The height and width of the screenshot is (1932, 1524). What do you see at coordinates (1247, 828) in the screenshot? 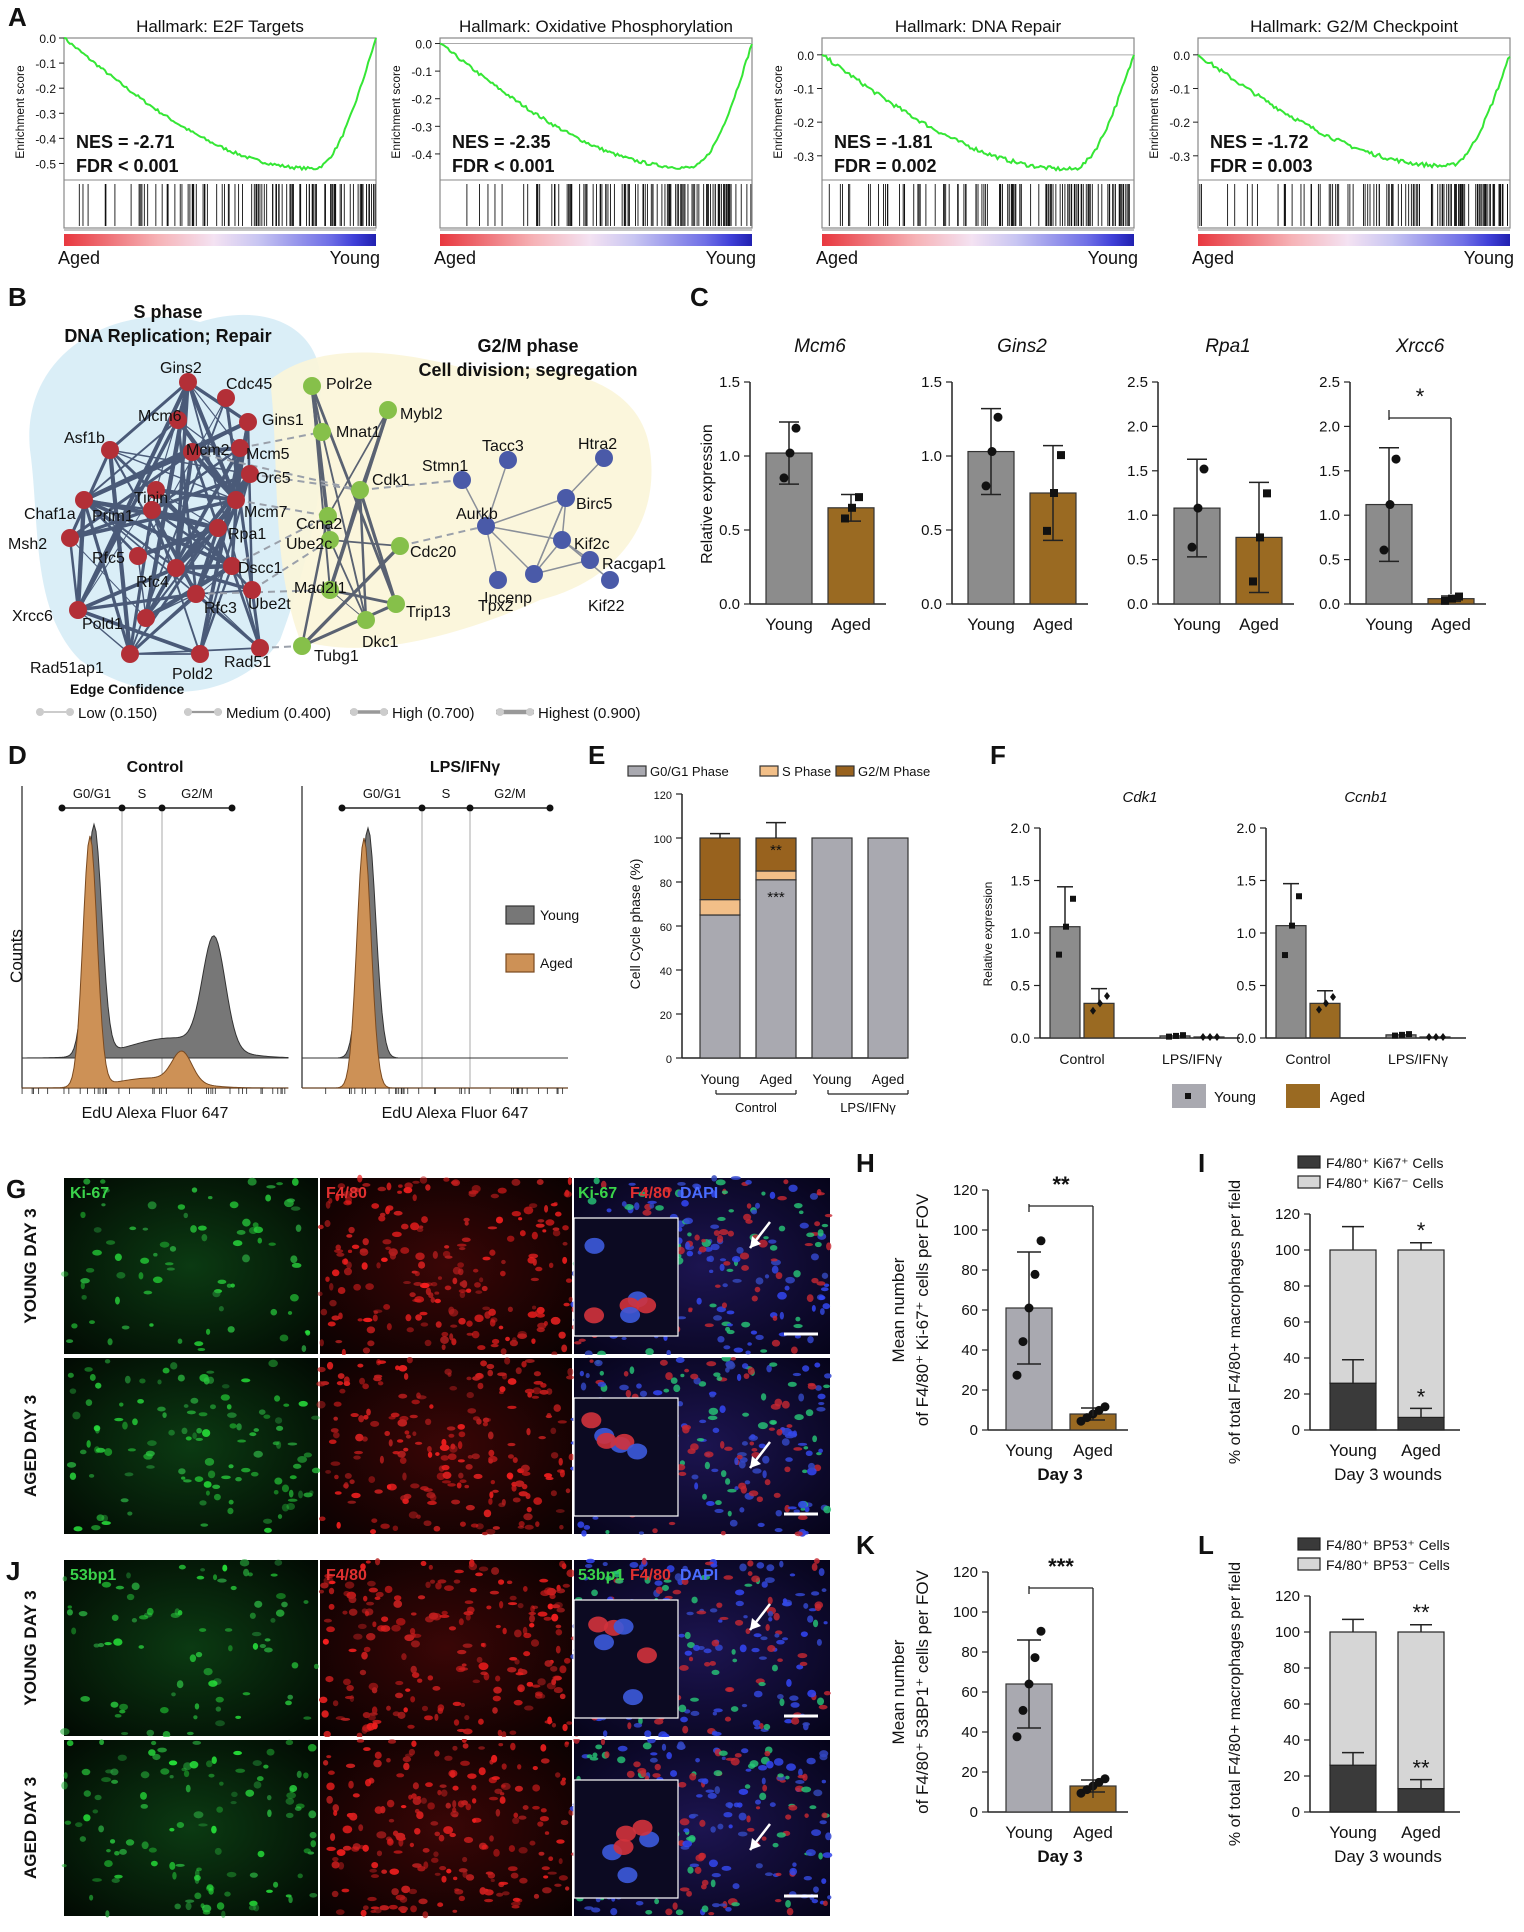
I see `y-tick-label: 2.0` at bounding box center [1247, 828].